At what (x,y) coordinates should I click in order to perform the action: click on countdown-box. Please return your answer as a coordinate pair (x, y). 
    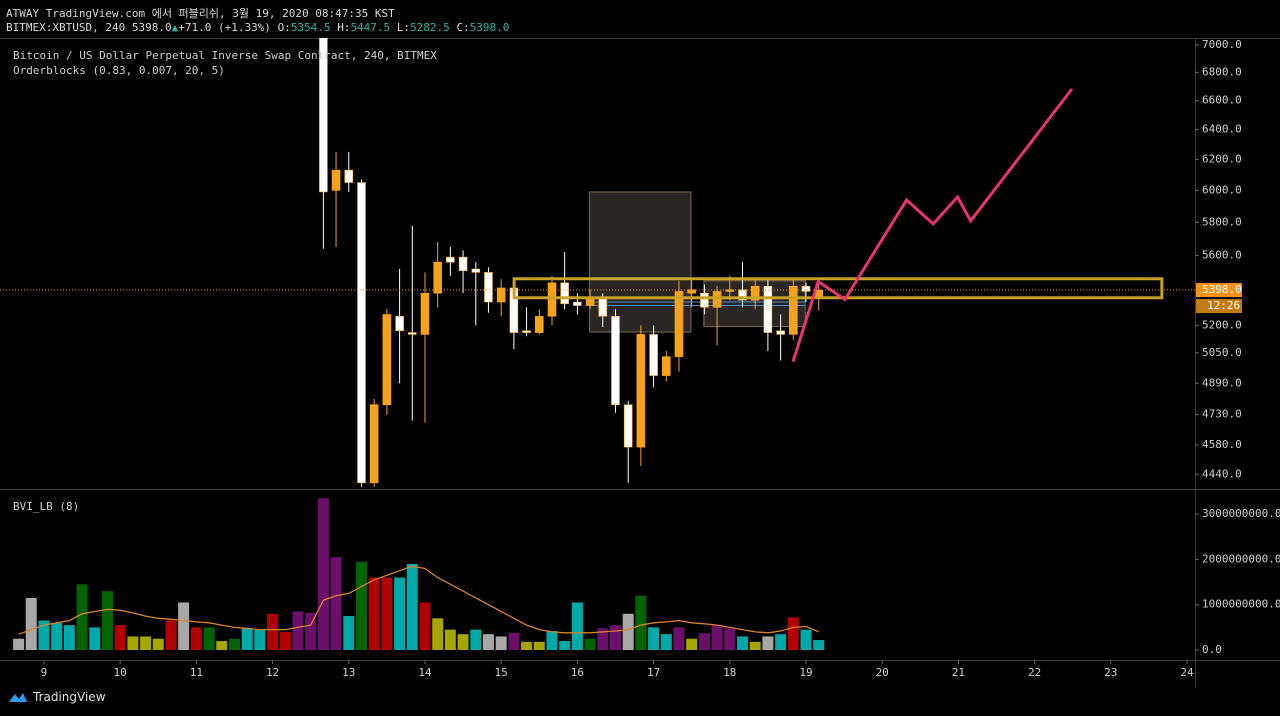
    Looking at the image, I should click on (1219, 306).